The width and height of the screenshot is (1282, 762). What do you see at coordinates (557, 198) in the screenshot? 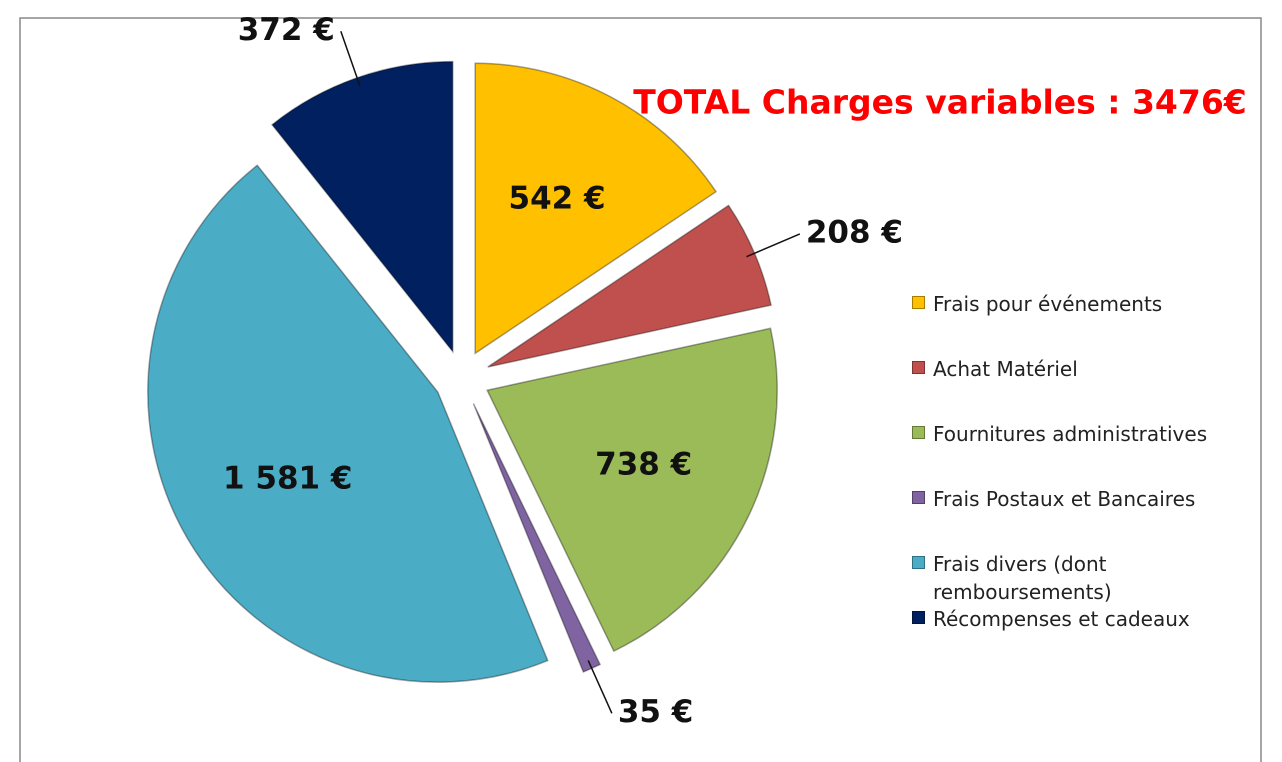
I see `data-label: 542 €` at bounding box center [557, 198].